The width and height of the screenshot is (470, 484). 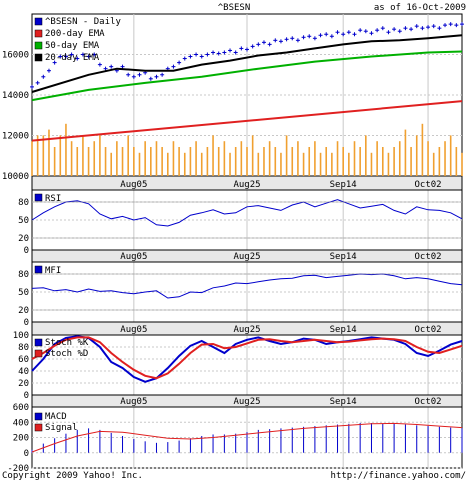 What do you see at coordinates (67, 343) in the screenshot?
I see `legend-label: Stoch %K` at bounding box center [67, 343].